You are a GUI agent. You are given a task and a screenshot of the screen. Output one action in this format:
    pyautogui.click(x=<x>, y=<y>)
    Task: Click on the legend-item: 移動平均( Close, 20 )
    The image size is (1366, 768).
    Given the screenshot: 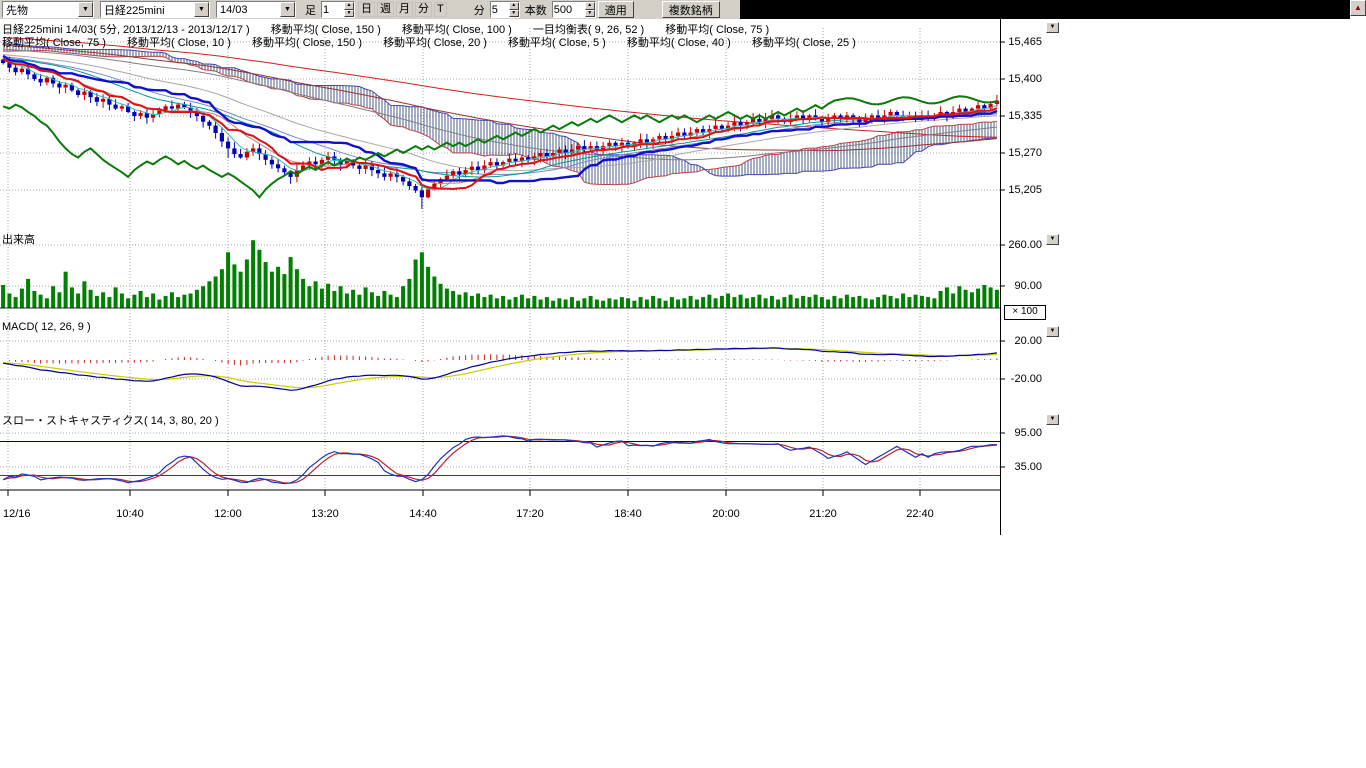 What is the action you would take?
    pyautogui.click(x=435, y=43)
    